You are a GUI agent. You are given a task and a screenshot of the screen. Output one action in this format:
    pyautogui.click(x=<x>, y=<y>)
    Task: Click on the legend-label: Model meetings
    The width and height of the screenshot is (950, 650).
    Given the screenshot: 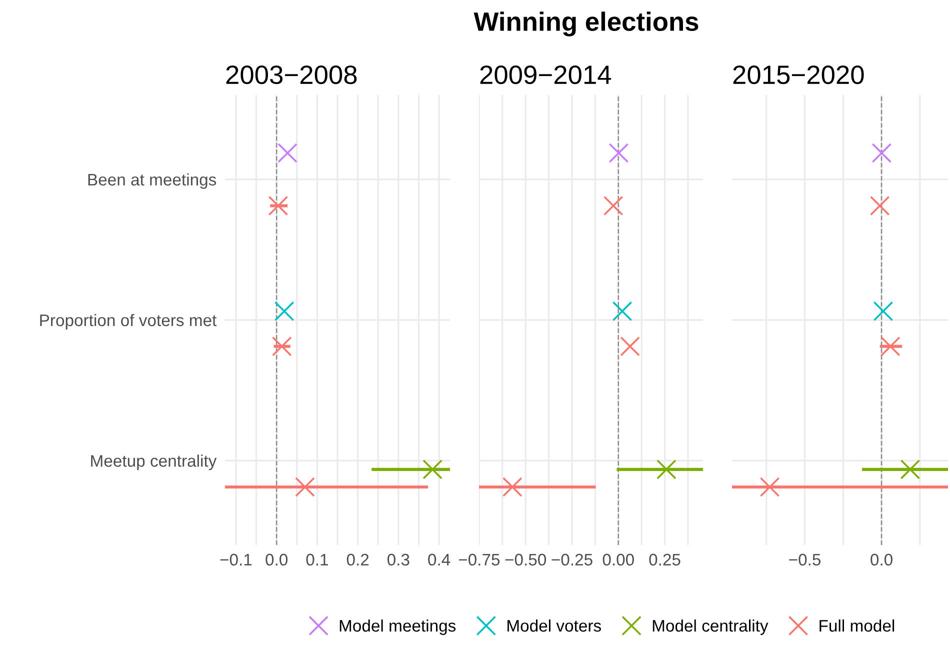 What is the action you would take?
    pyautogui.click(x=398, y=627)
    